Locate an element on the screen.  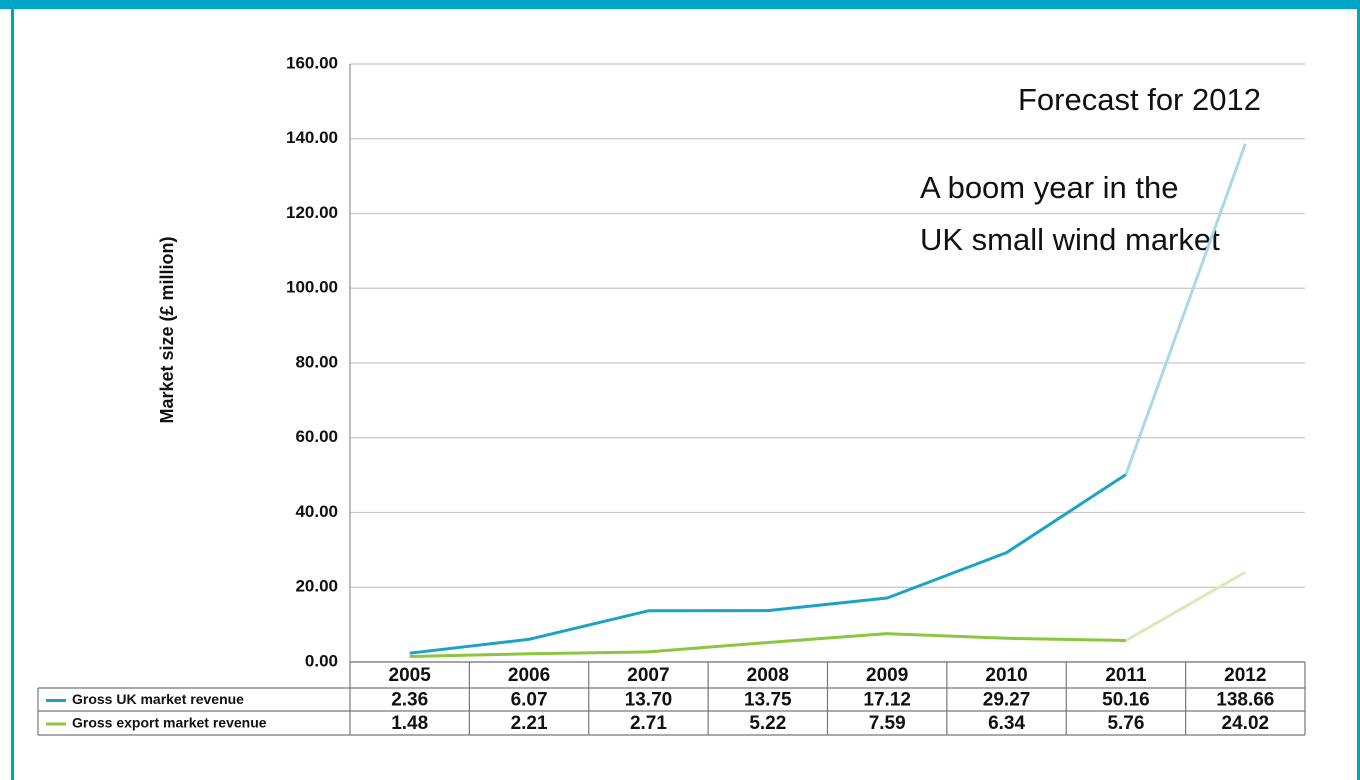
data-label: 138.66 is located at coordinates (1245, 700).